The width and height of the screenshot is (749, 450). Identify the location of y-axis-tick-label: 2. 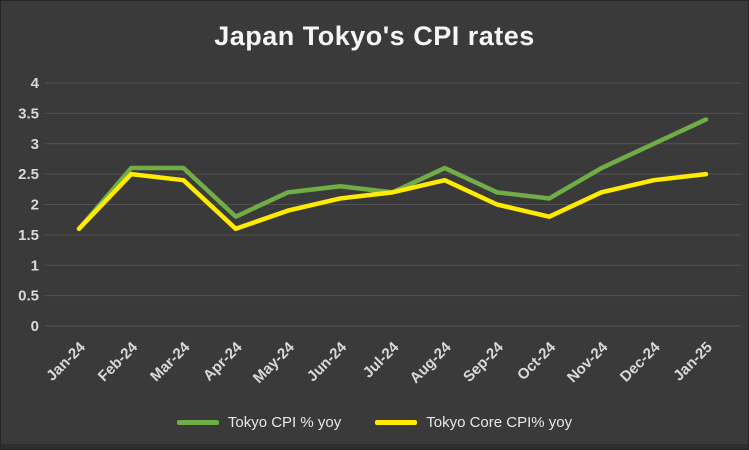
(35, 205).